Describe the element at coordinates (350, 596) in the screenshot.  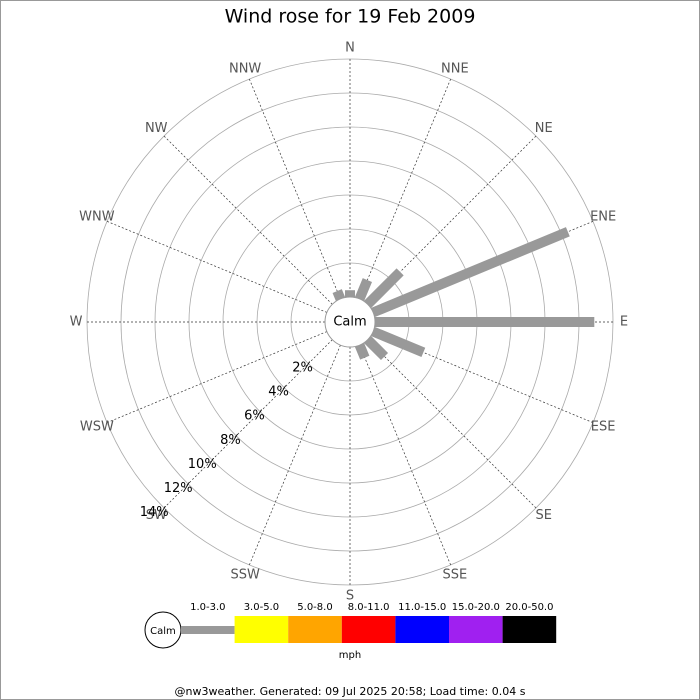
I see `direction-label: S` at that location.